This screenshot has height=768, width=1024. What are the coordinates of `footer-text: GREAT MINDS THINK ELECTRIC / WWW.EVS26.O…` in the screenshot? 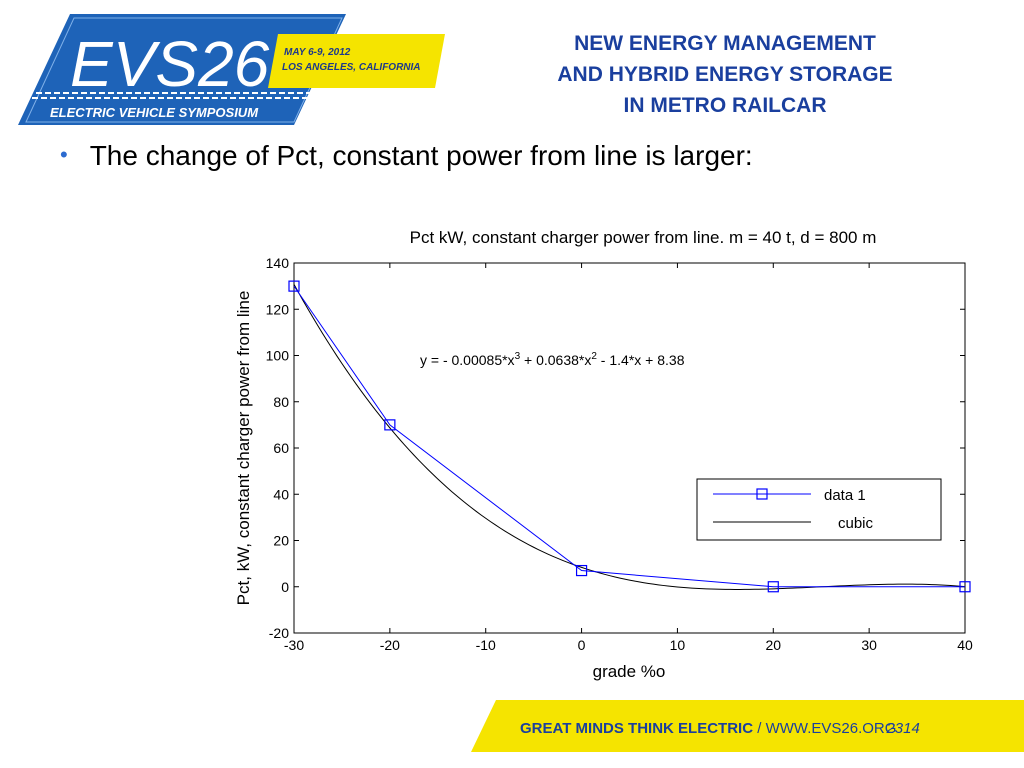 It's located at (720, 728).